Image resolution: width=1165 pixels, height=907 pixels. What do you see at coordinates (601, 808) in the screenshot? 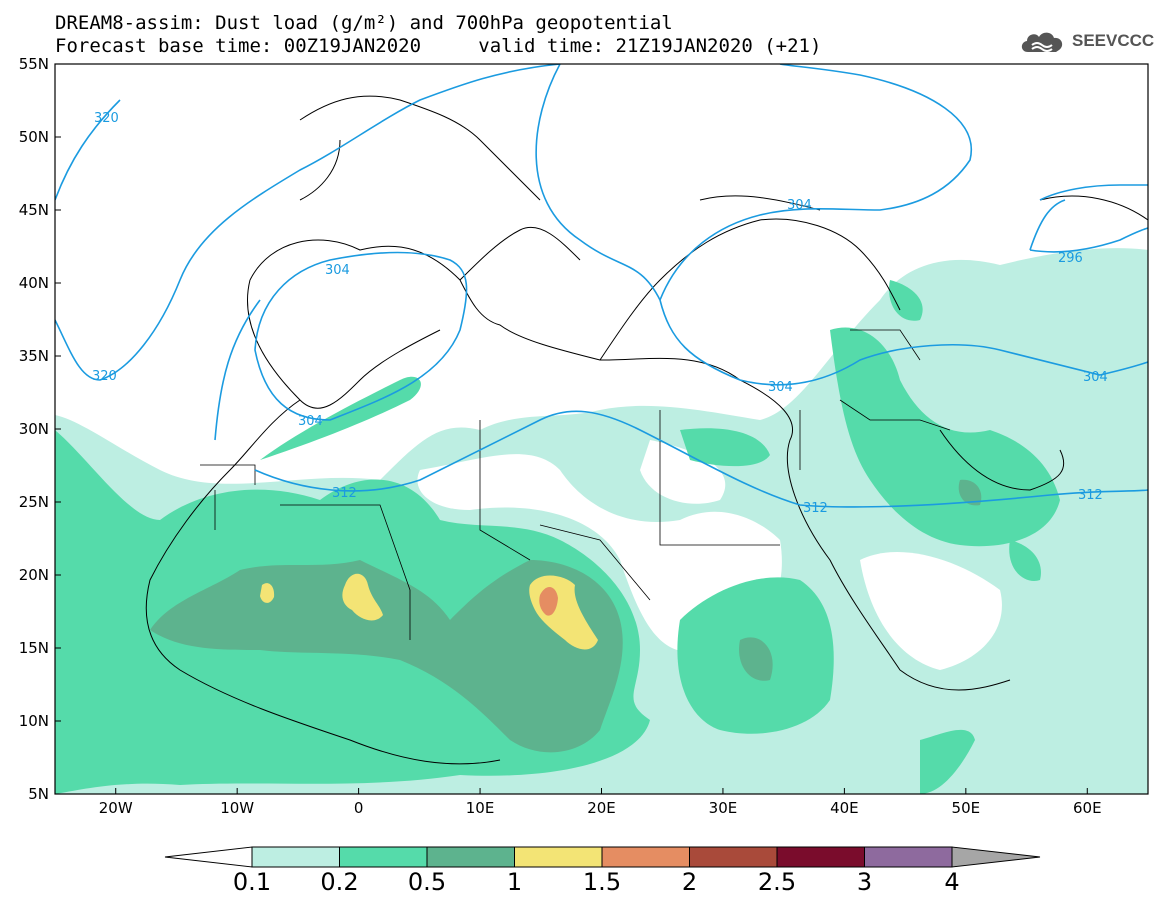
I see `lon-label: 20E` at bounding box center [601, 808].